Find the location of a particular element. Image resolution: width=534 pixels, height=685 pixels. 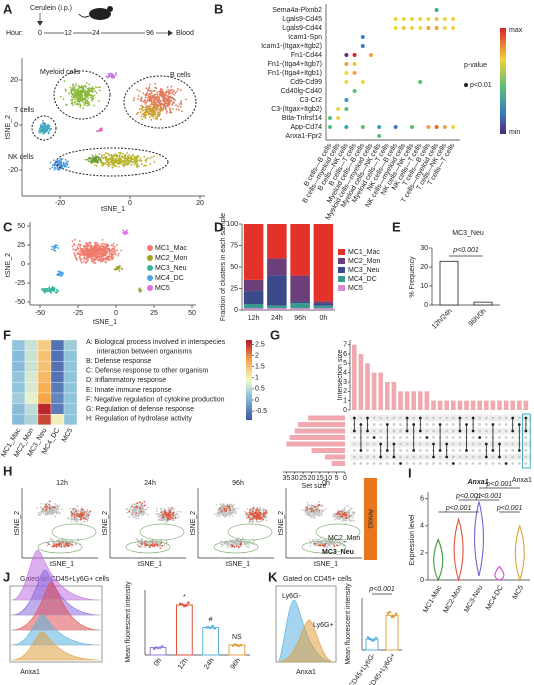

legend-label: MC1_Mac is located at coordinates (171, 248).